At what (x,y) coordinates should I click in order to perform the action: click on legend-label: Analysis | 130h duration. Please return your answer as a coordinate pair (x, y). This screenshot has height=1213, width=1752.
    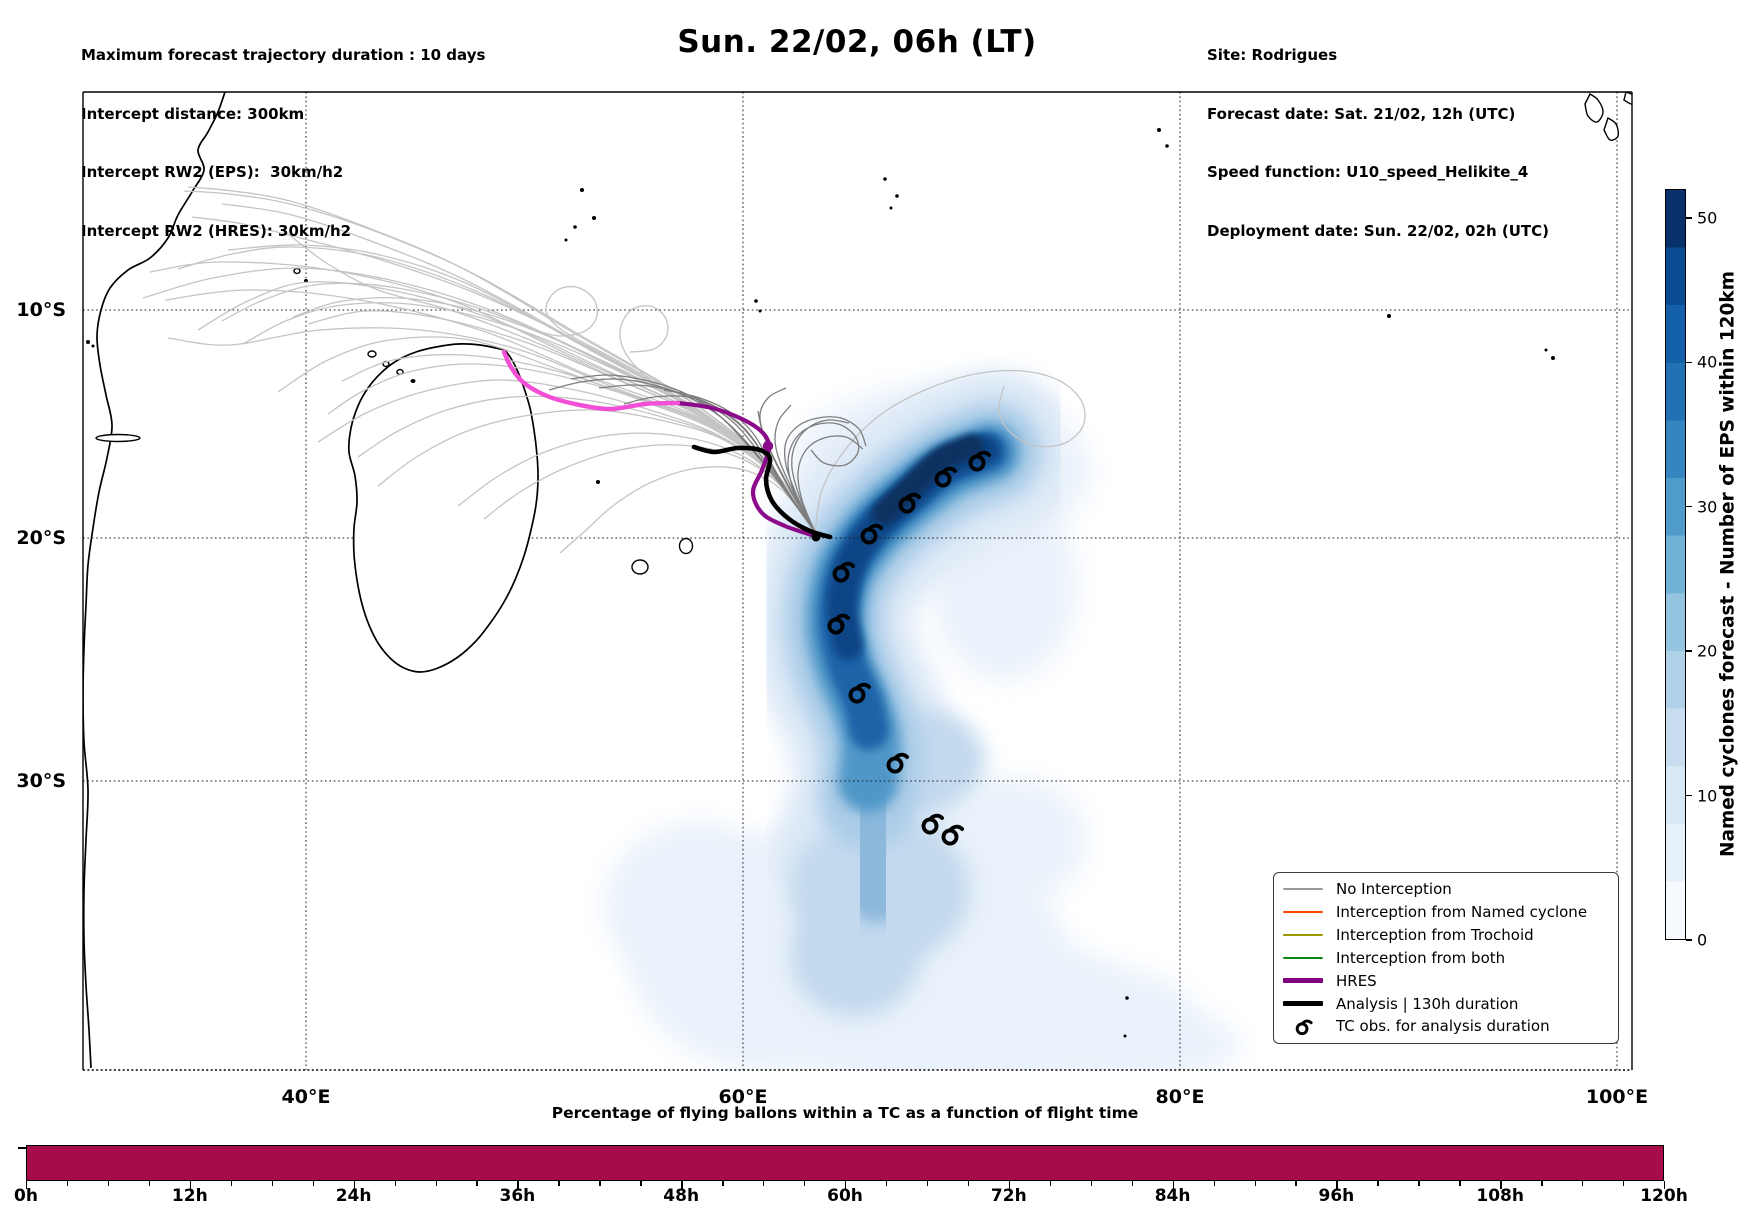
    Looking at the image, I should click on (1427, 1003).